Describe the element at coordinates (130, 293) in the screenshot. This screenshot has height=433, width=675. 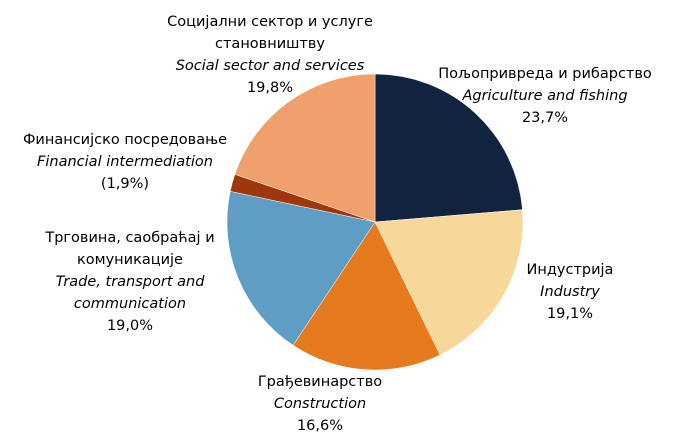
I see `category-name-en: Trade, transport and communication` at that location.